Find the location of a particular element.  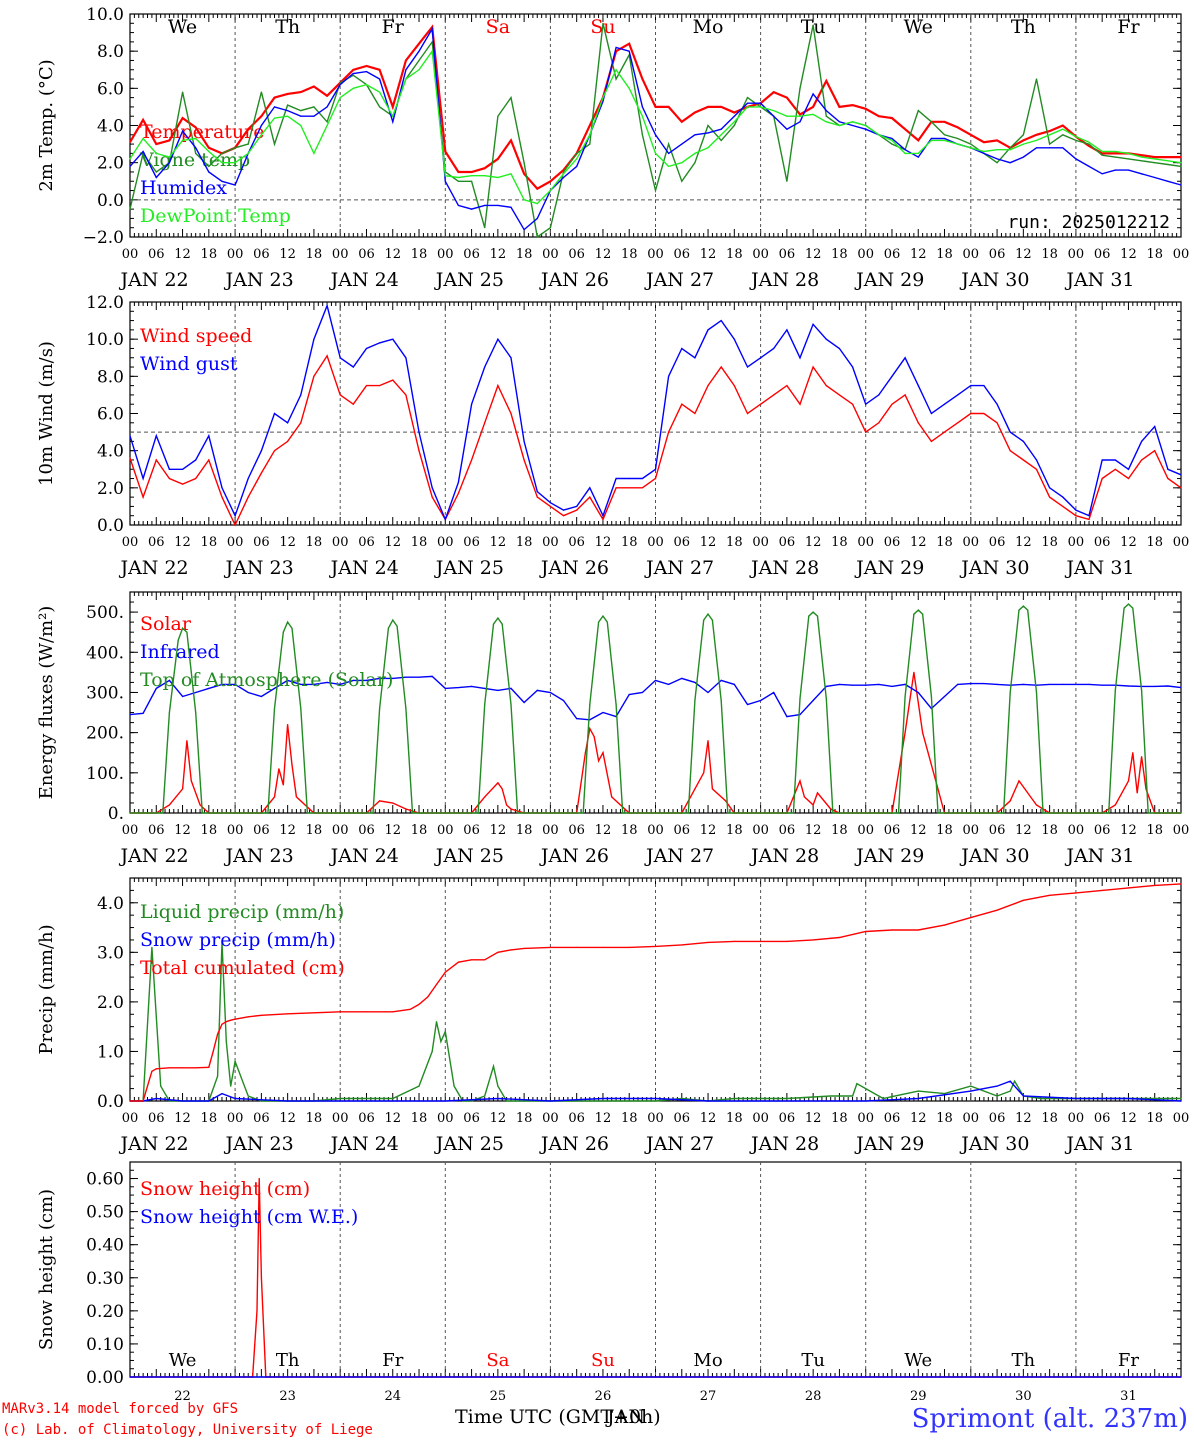

y-tick-label: 0.0 is located at coordinates (110, 201).